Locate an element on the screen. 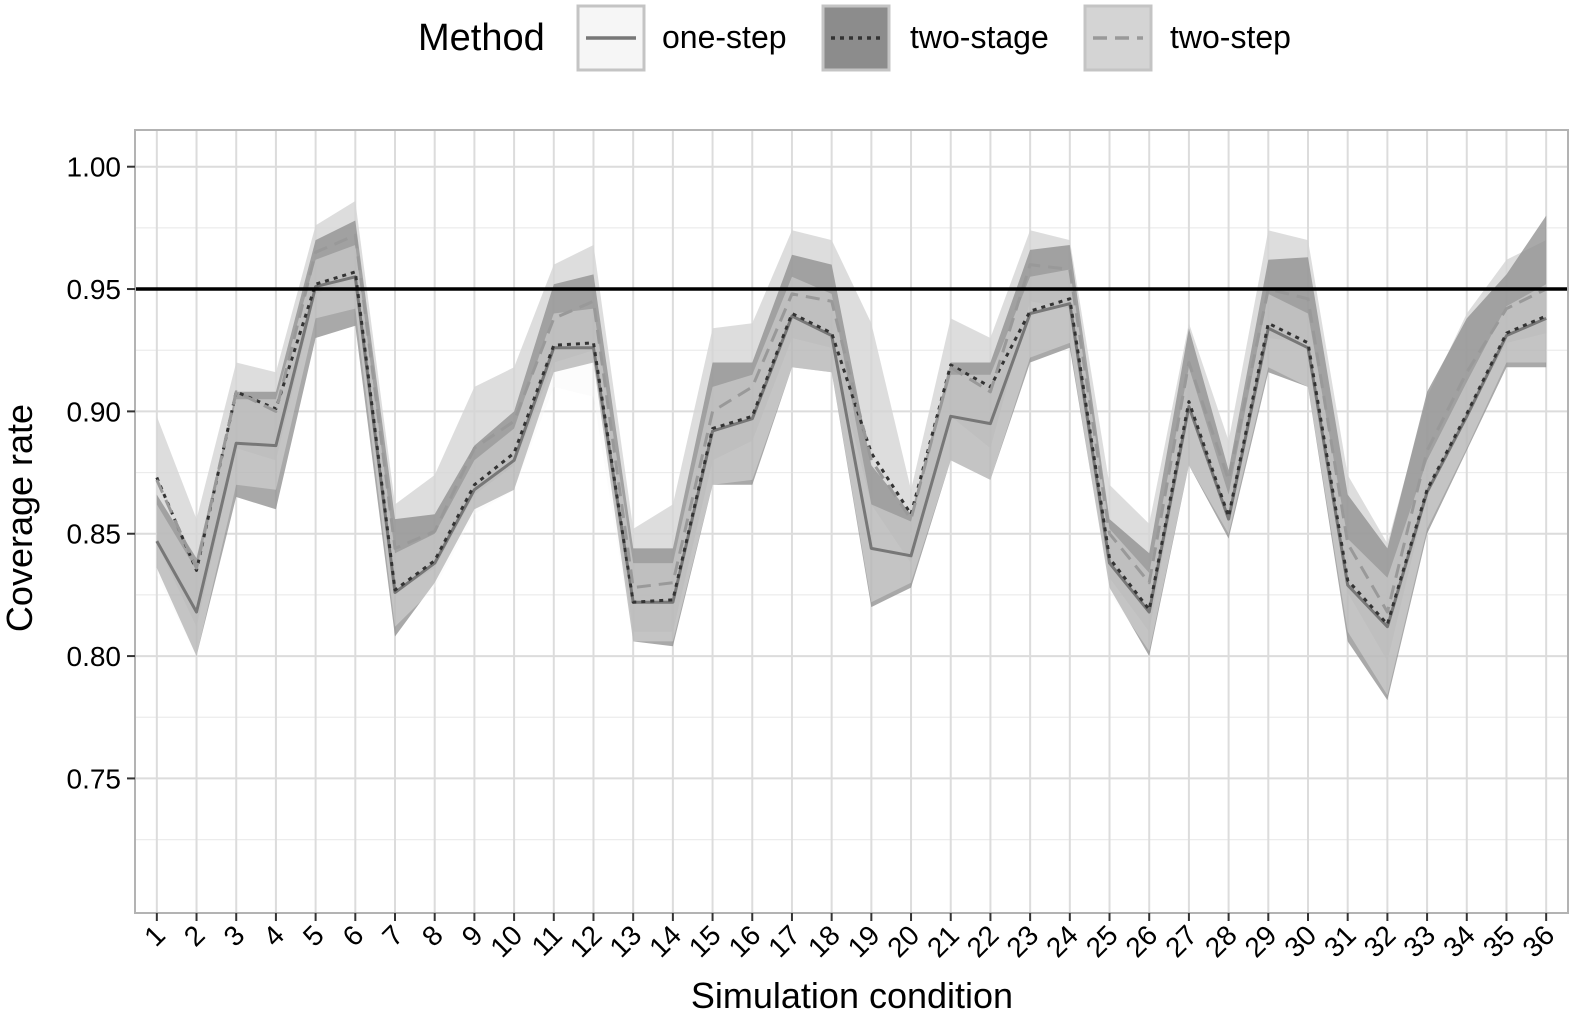 The height and width of the screenshot is (1020, 1595). legend-label-one-step: one-step is located at coordinates (724, 37).